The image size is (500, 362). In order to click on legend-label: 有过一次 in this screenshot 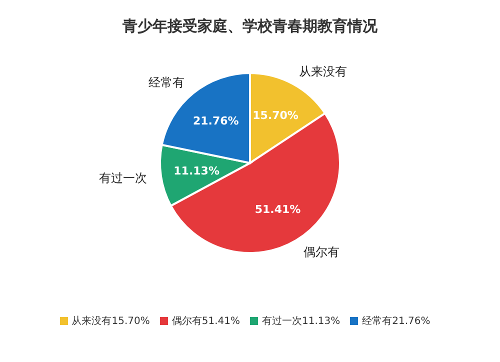, I will do `click(282, 321)`.